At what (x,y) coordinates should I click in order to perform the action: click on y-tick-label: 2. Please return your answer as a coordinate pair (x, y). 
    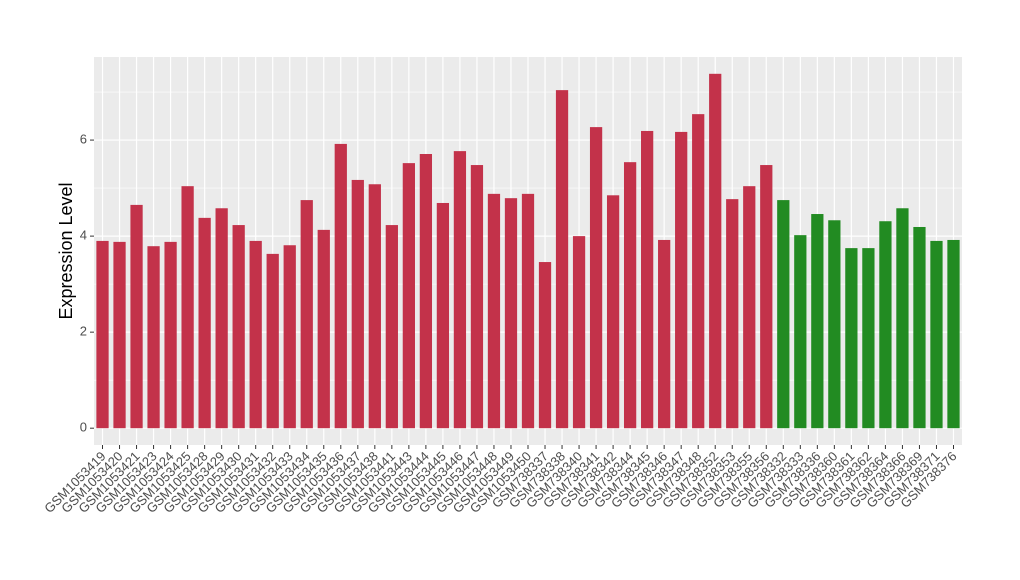
    Looking at the image, I should click on (83, 331).